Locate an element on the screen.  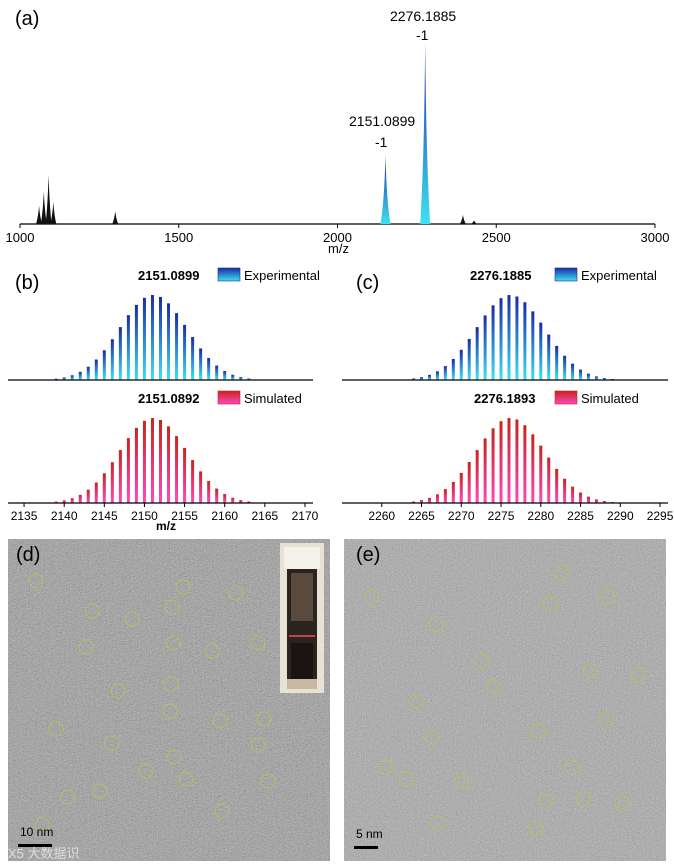
x-tick-label-2295: 2295 is located at coordinates (660, 516).